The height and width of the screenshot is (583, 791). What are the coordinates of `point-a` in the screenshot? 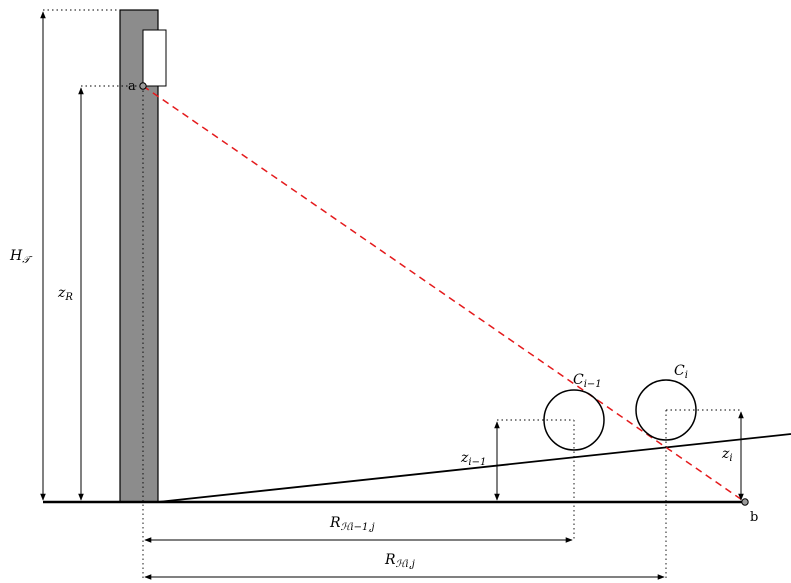 It's located at (143, 86).